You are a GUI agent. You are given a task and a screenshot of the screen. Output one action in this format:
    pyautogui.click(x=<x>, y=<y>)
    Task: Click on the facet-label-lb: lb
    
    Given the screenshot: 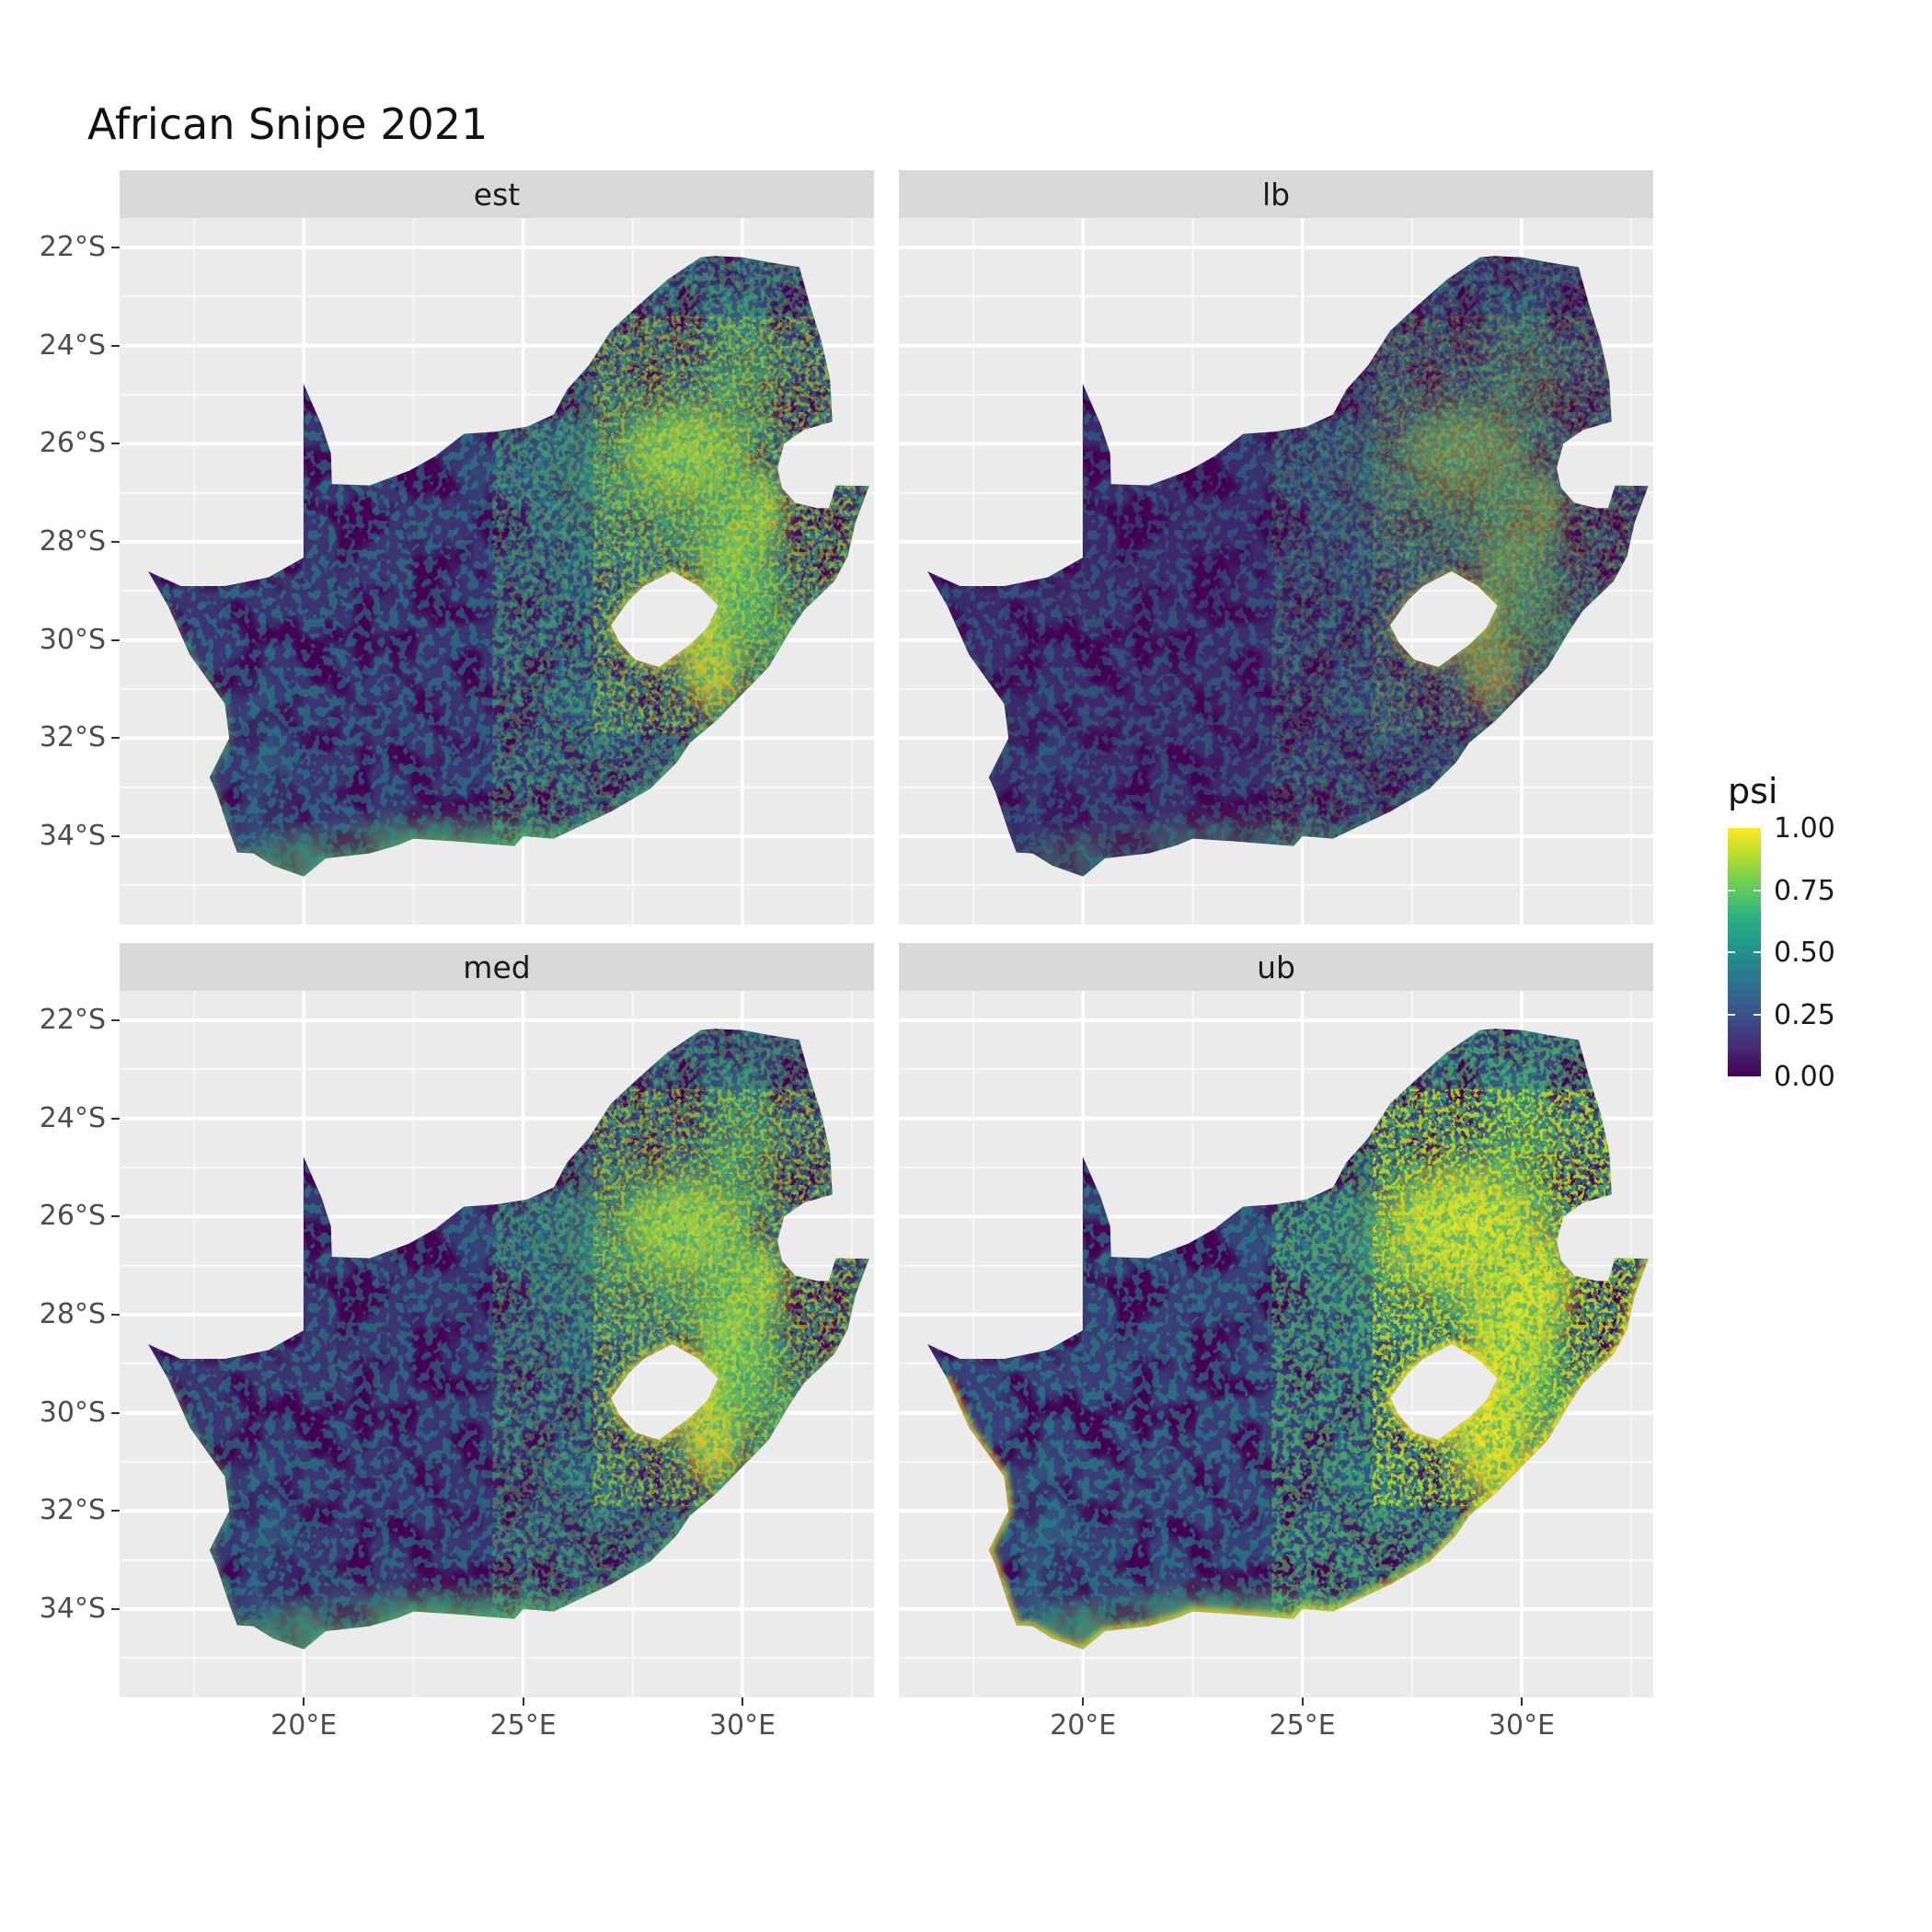 What is the action you would take?
    pyautogui.click(x=1276, y=194)
    